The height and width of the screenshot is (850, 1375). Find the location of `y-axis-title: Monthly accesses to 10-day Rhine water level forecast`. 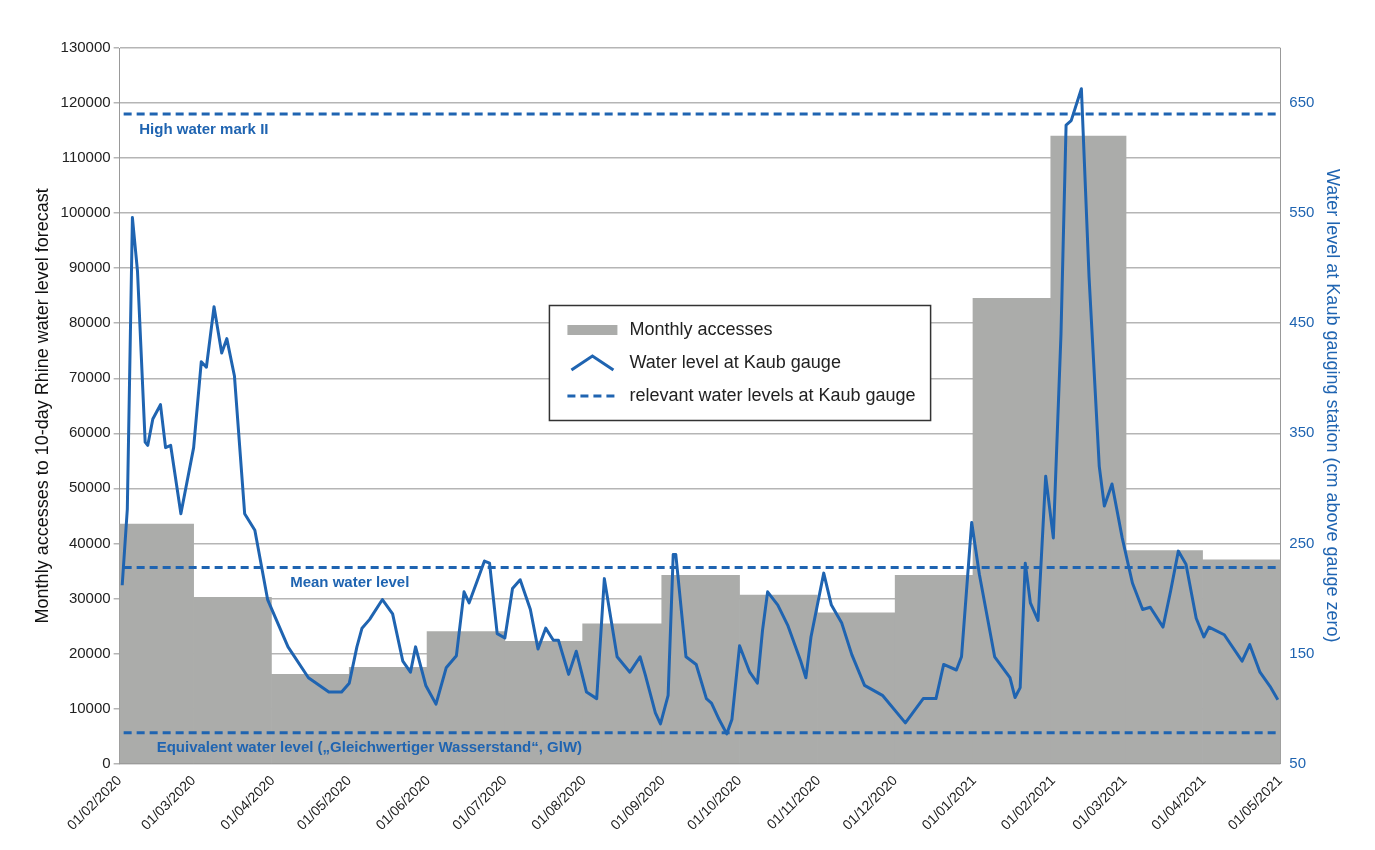

y-axis-title: Monthly accesses to 10-day Rhine water level forecast is located at coordinates (41, 406).